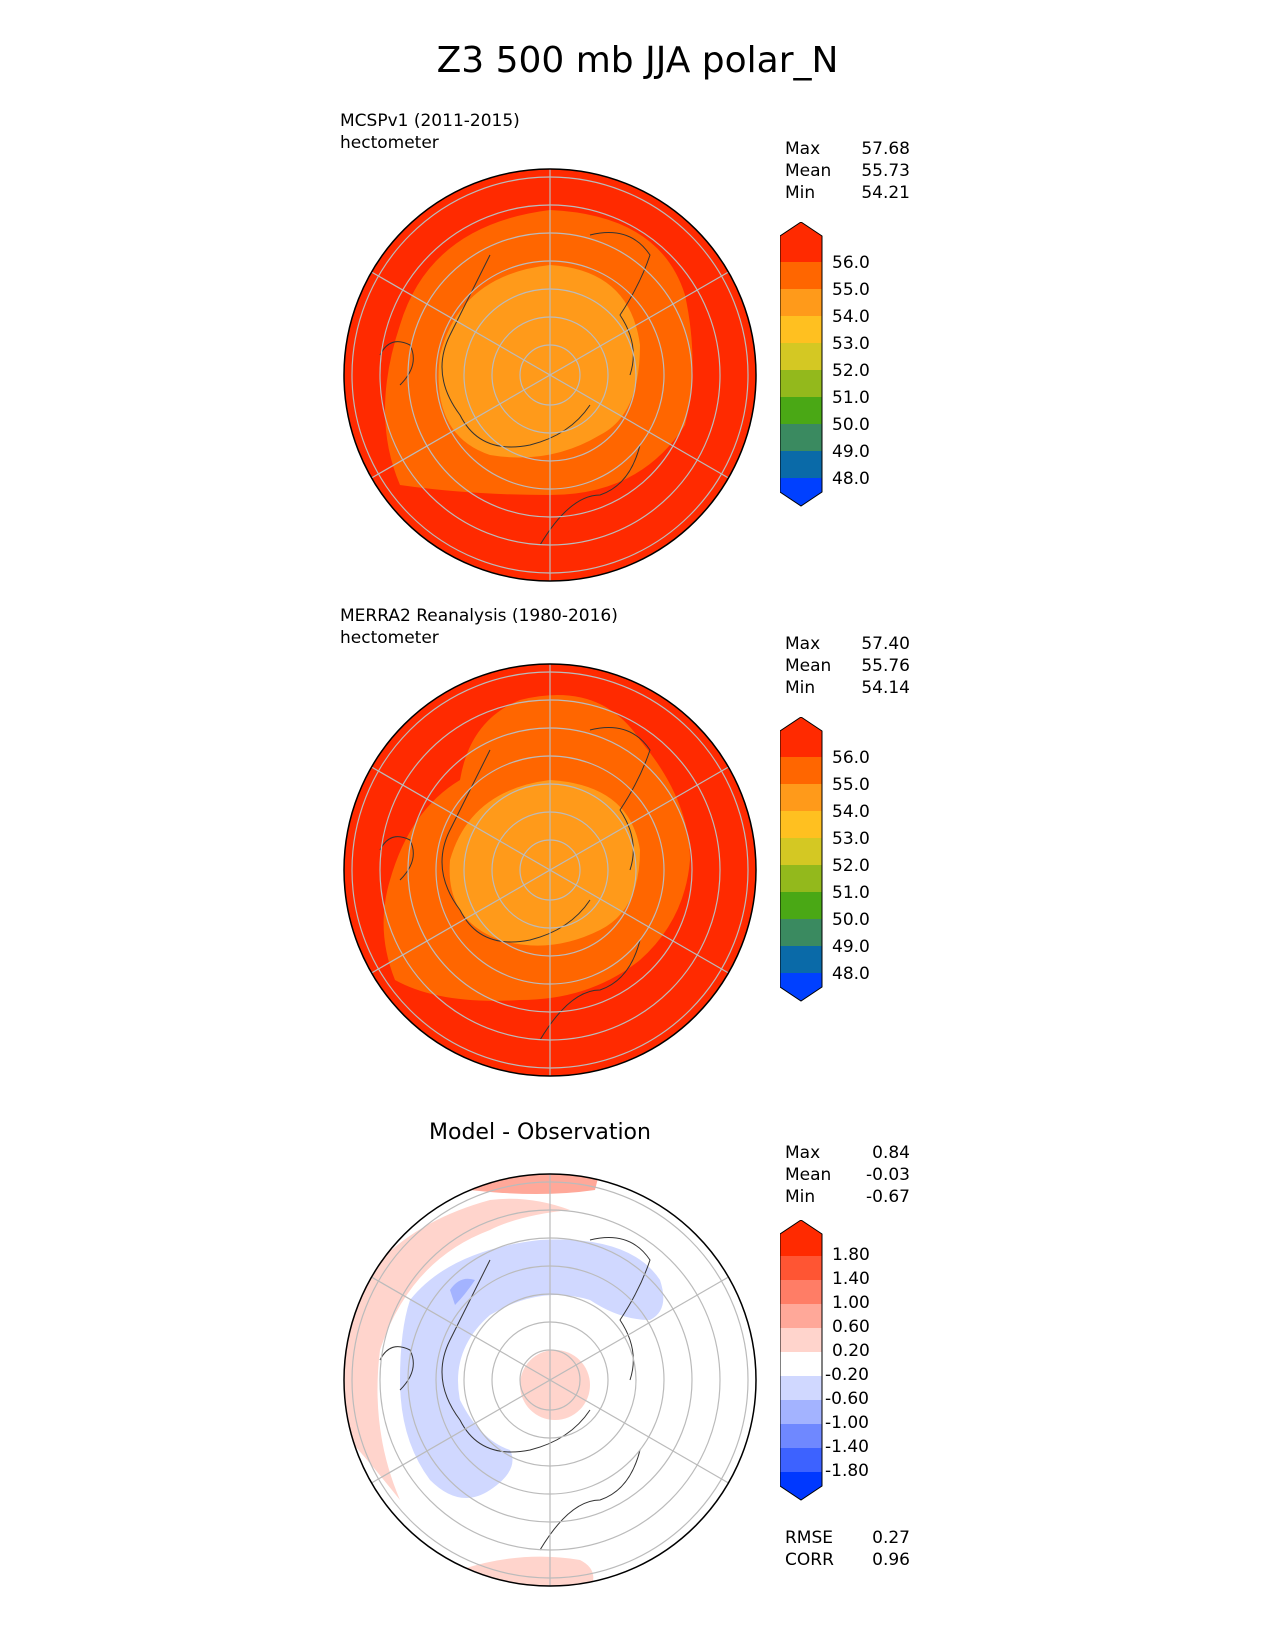  Describe the element at coordinates (847, 1375) in the screenshot. I see `colorbar-tick: -0.20` at that location.